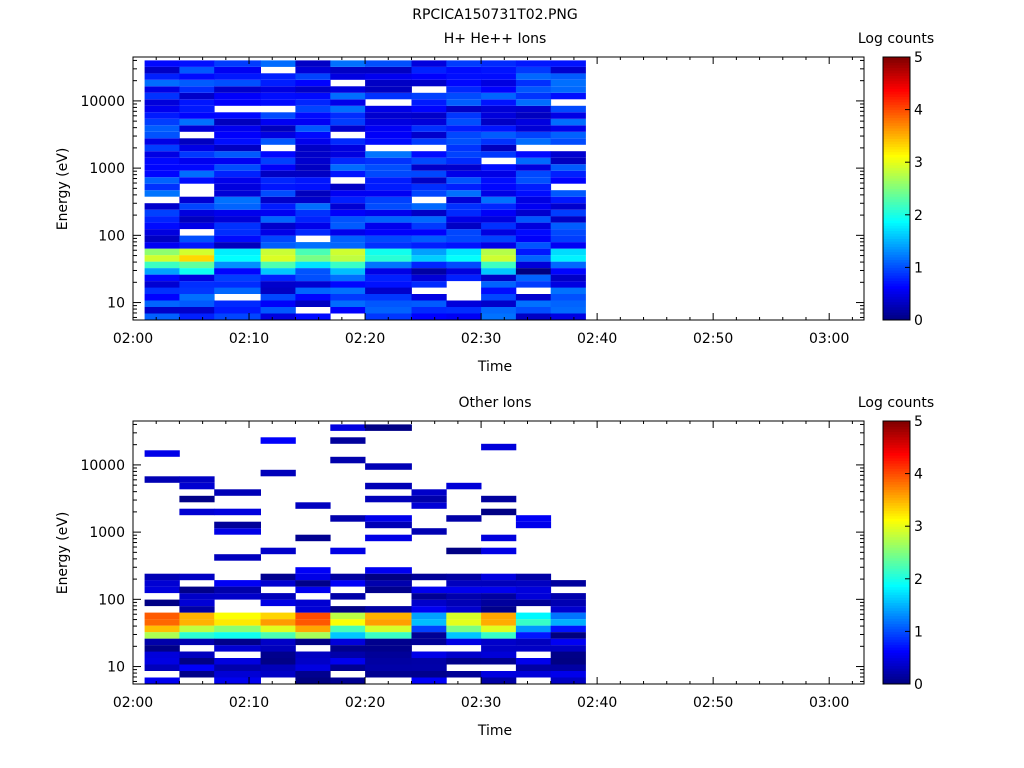 This screenshot has height=768, width=1024. I want to click on x-tick-label: 02:00, so click(133, 339).